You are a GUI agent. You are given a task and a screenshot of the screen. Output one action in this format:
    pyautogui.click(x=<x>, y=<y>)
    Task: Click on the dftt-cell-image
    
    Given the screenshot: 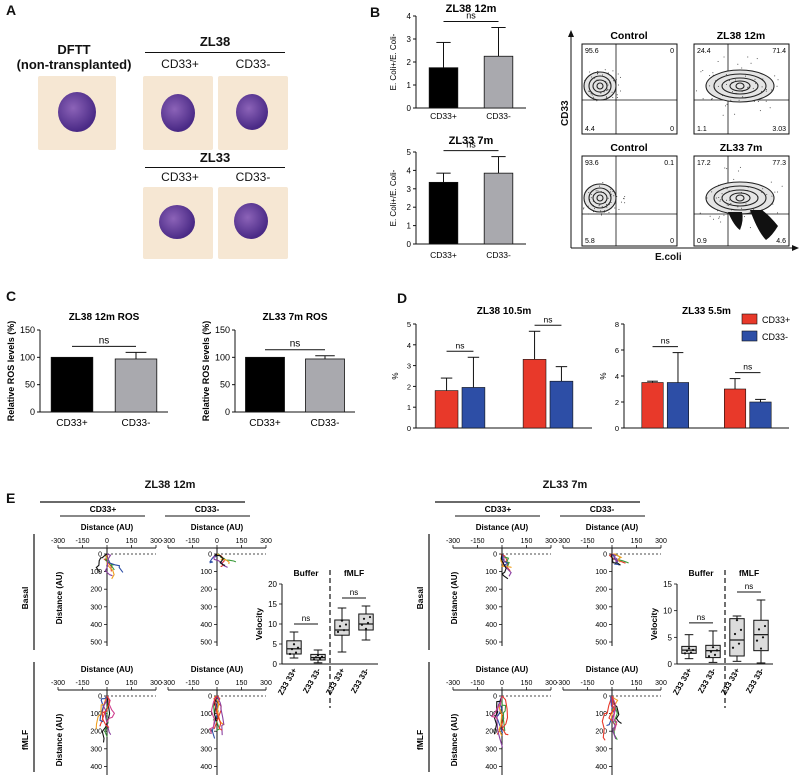 What is the action you would take?
    pyautogui.click(x=77, y=113)
    